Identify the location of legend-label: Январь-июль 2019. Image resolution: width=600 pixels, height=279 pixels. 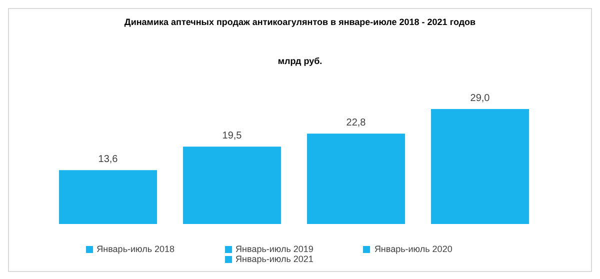
(275, 249).